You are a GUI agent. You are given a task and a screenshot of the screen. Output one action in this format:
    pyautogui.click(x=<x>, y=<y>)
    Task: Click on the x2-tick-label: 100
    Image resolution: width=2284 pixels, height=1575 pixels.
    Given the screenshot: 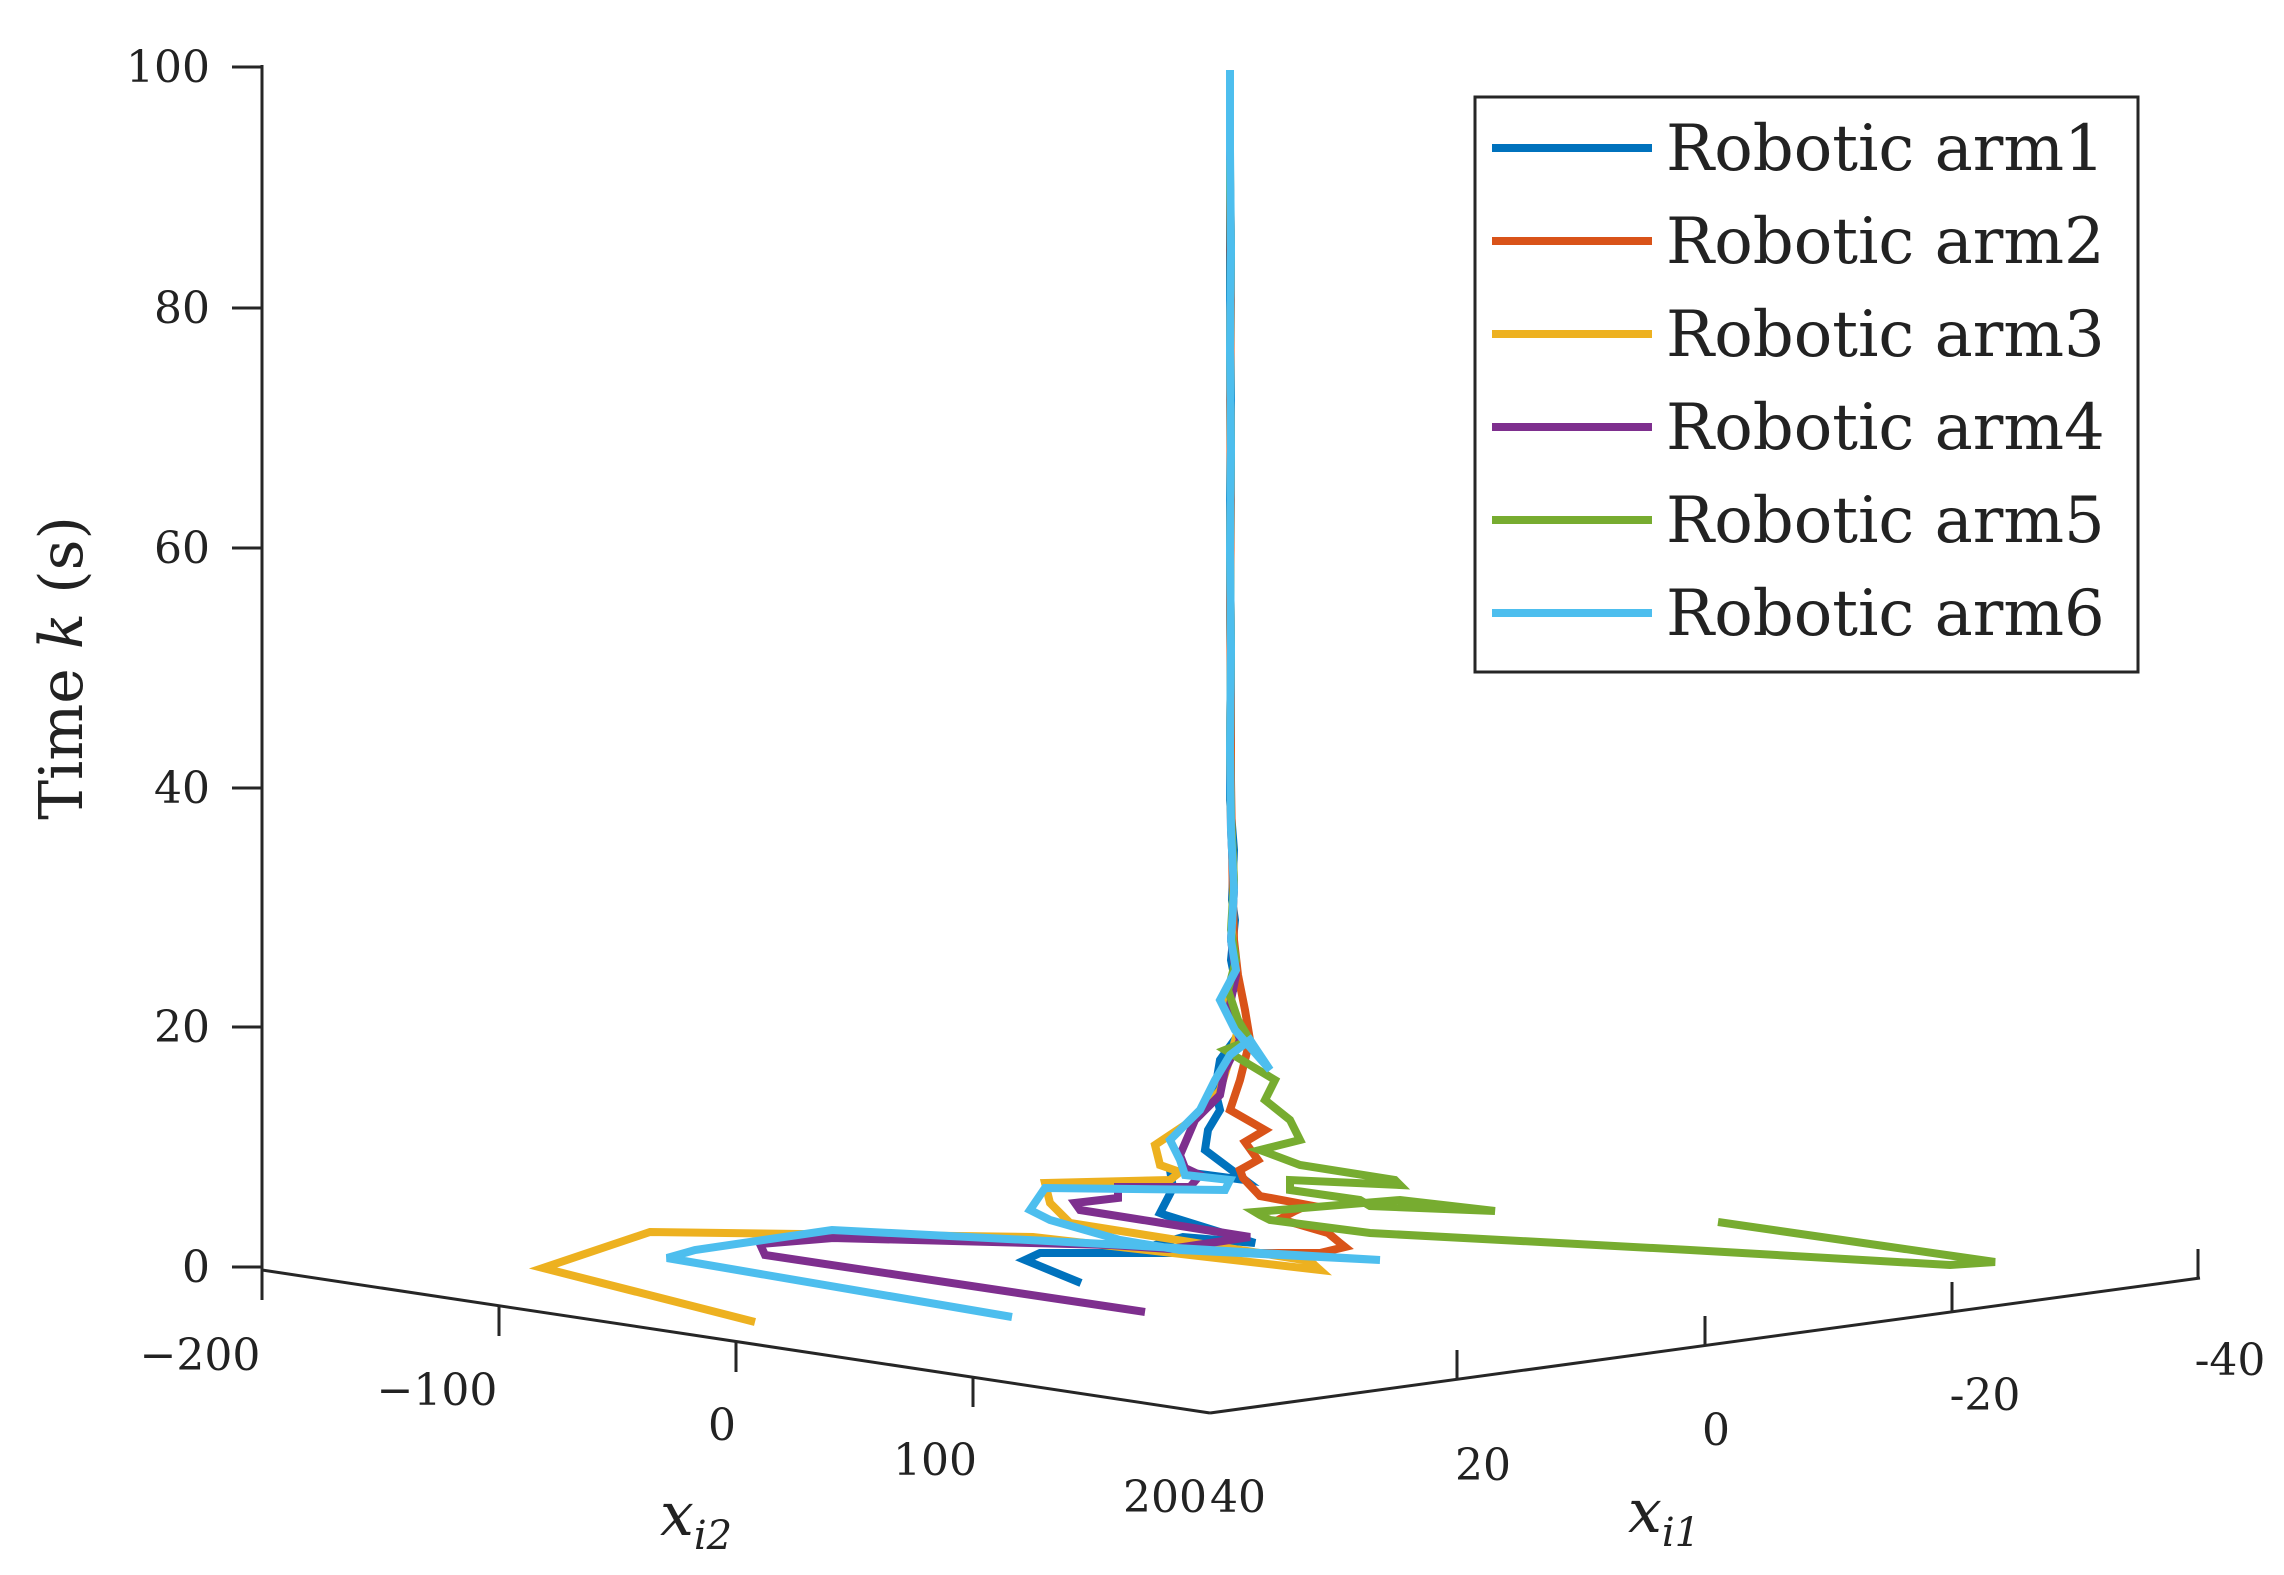 What is the action you would take?
    pyautogui.click(x=935, y=1460)
    